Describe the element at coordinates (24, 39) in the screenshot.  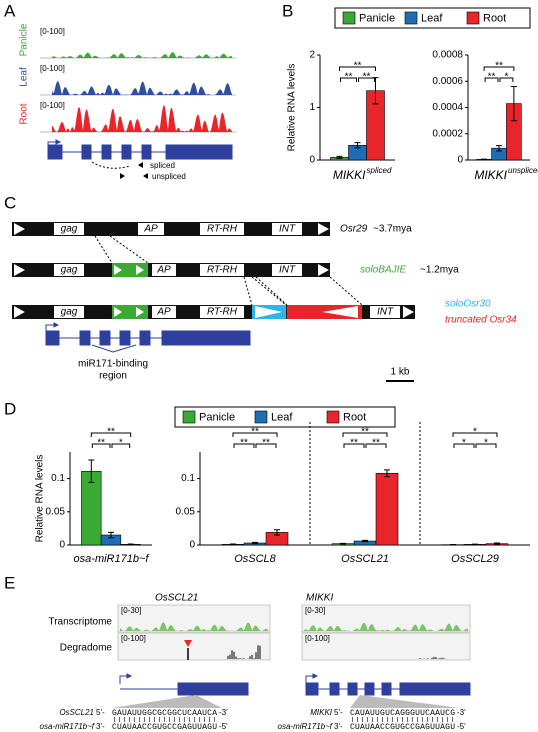
I see `track-name: Panicle` at that location.